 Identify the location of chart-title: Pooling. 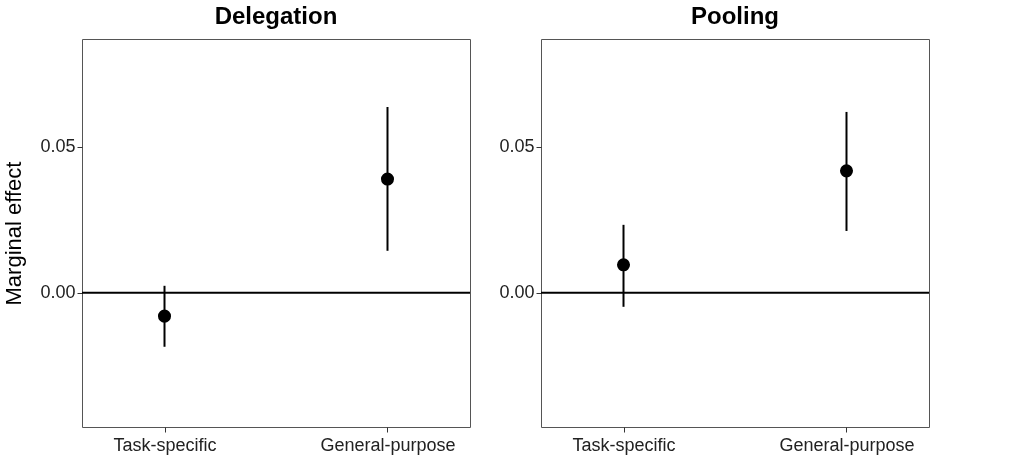
(735, 15).